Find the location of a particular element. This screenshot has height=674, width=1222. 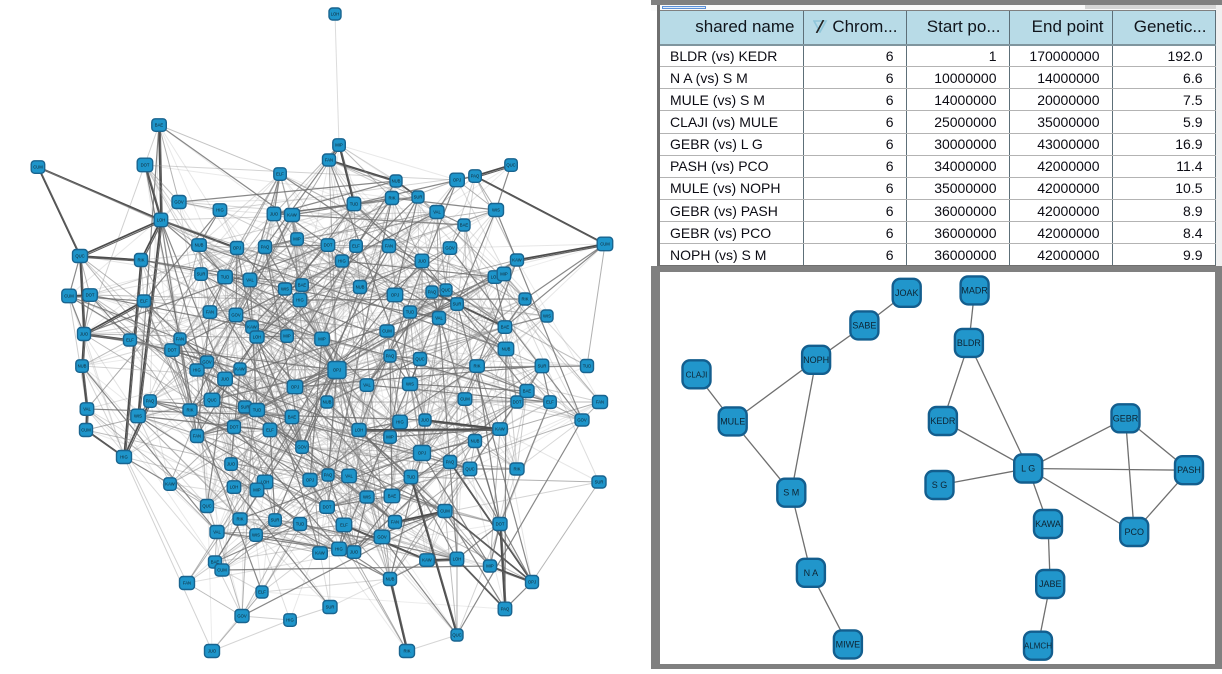

svg-text: L G is located at coordinates (1028, 469).